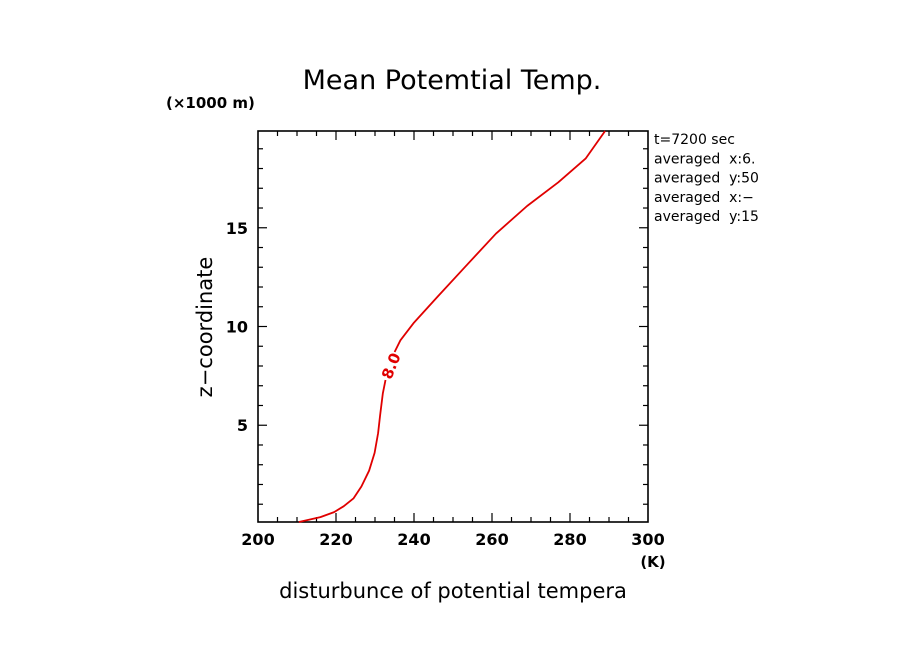 Image resolution: width=904 pixels, height=659 pixels. I want to click on series-line-upper, so click(499, 241).